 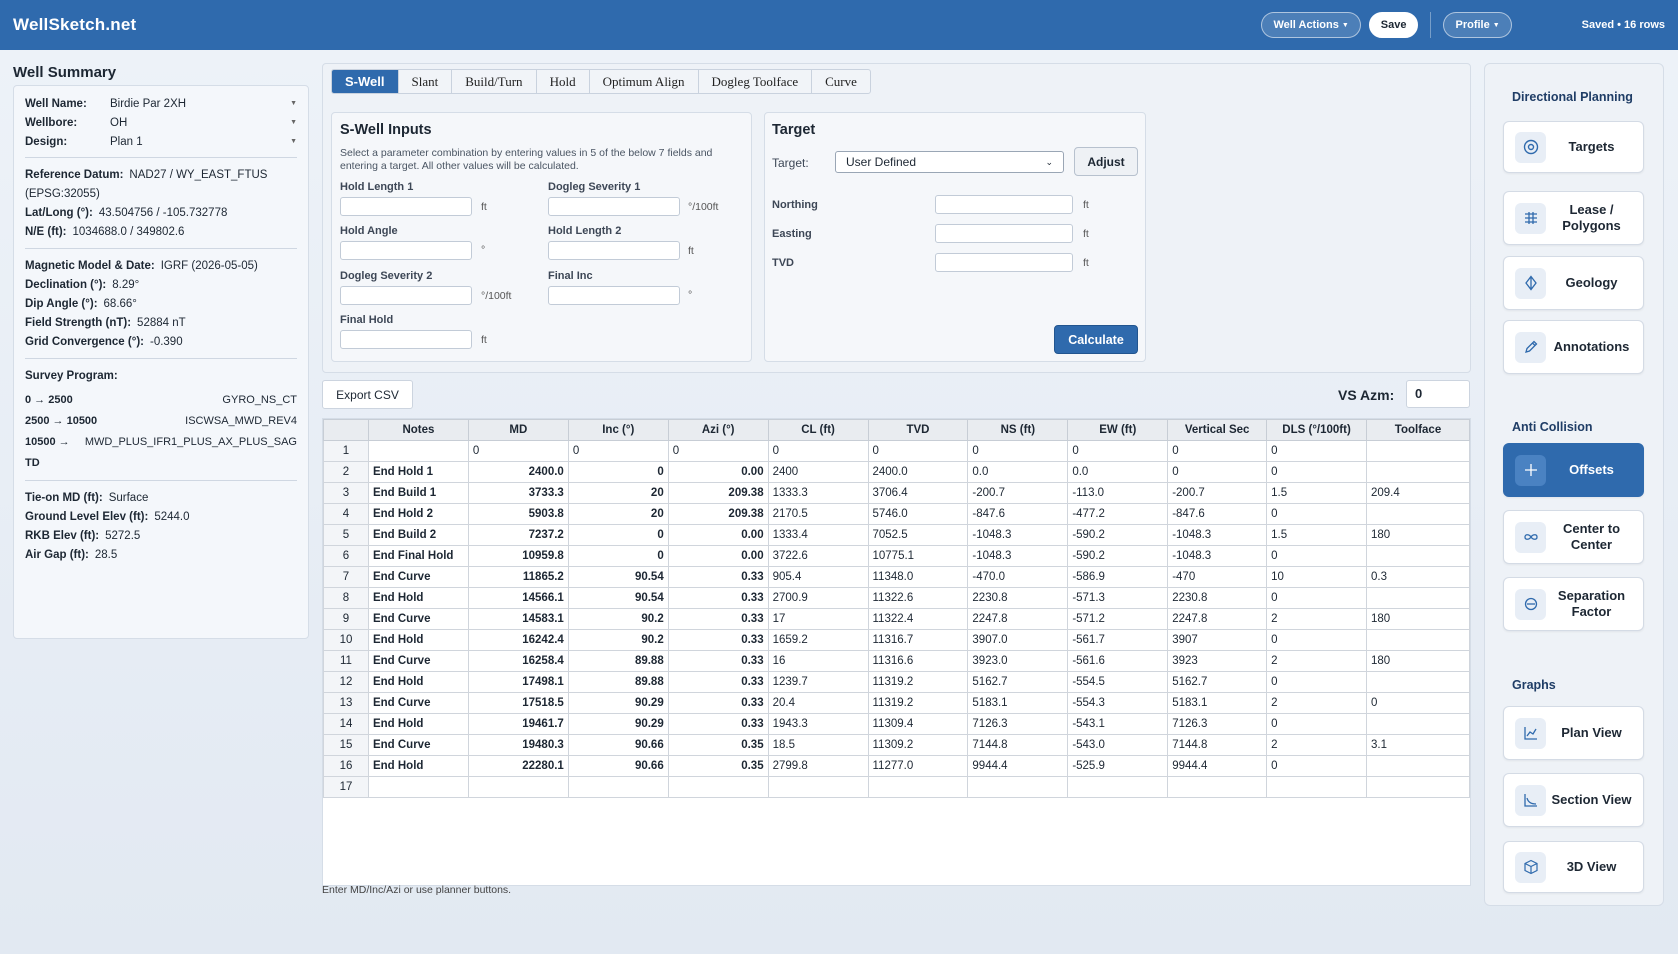 What do you see at coordinates (818, 682) in the screenshot?
I see `table-cell: 1239.7` at bounding box center [818, 682].